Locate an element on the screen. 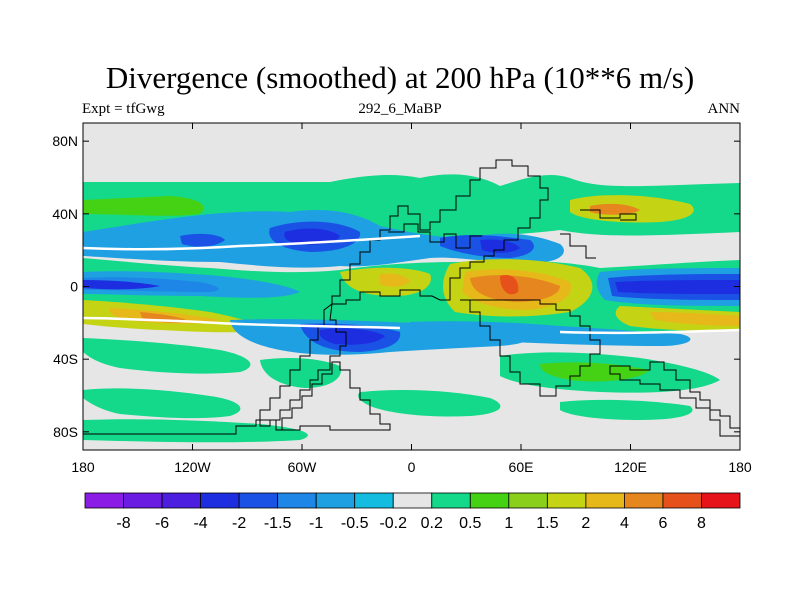  colorbar-level-label: 8 is located at coordinates (701, 523).